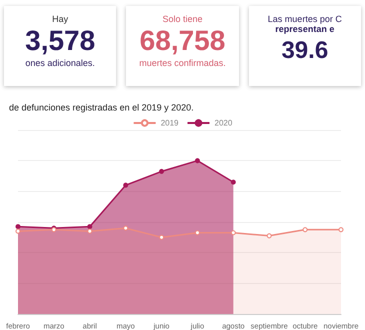  Describe the element at coordinates (101, 107) in the screenshot. I see `chart-title: de defunciones registradas en el 2019 y 2020.` at that location.